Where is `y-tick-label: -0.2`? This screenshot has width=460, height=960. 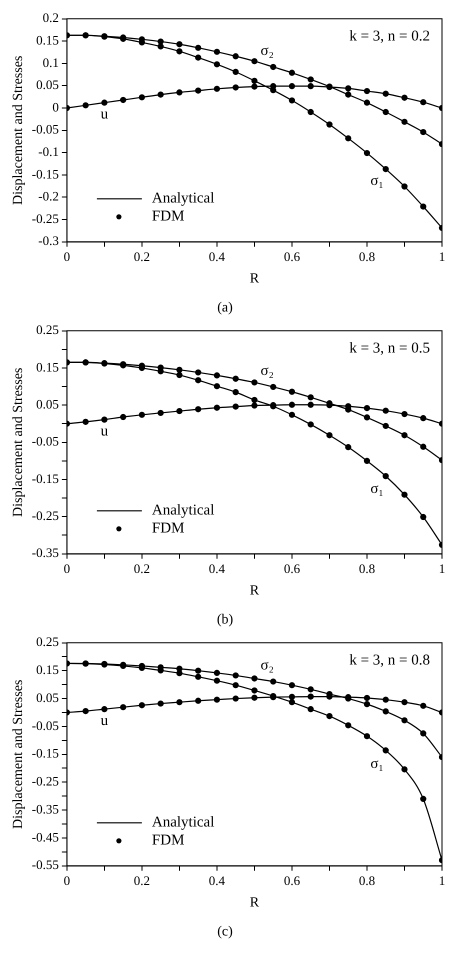
y-tick-label: -0.2 is located at coordinates (48, 196).